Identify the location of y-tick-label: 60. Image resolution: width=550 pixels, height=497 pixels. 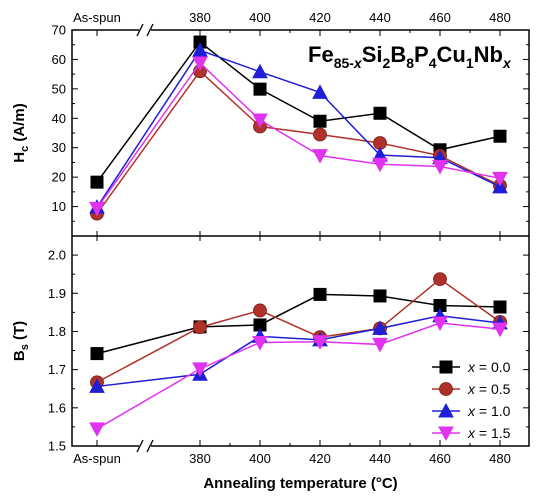
(59, 59).